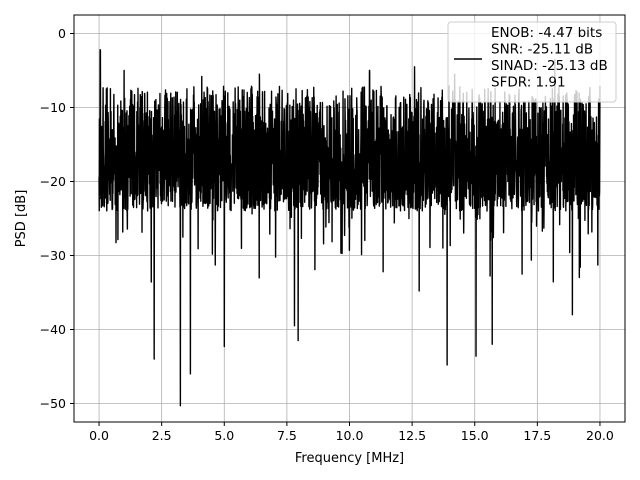 The width and height of the screenshot is (640, 480). I want to click on x-tick-label: 0.0, so click(99, 435).